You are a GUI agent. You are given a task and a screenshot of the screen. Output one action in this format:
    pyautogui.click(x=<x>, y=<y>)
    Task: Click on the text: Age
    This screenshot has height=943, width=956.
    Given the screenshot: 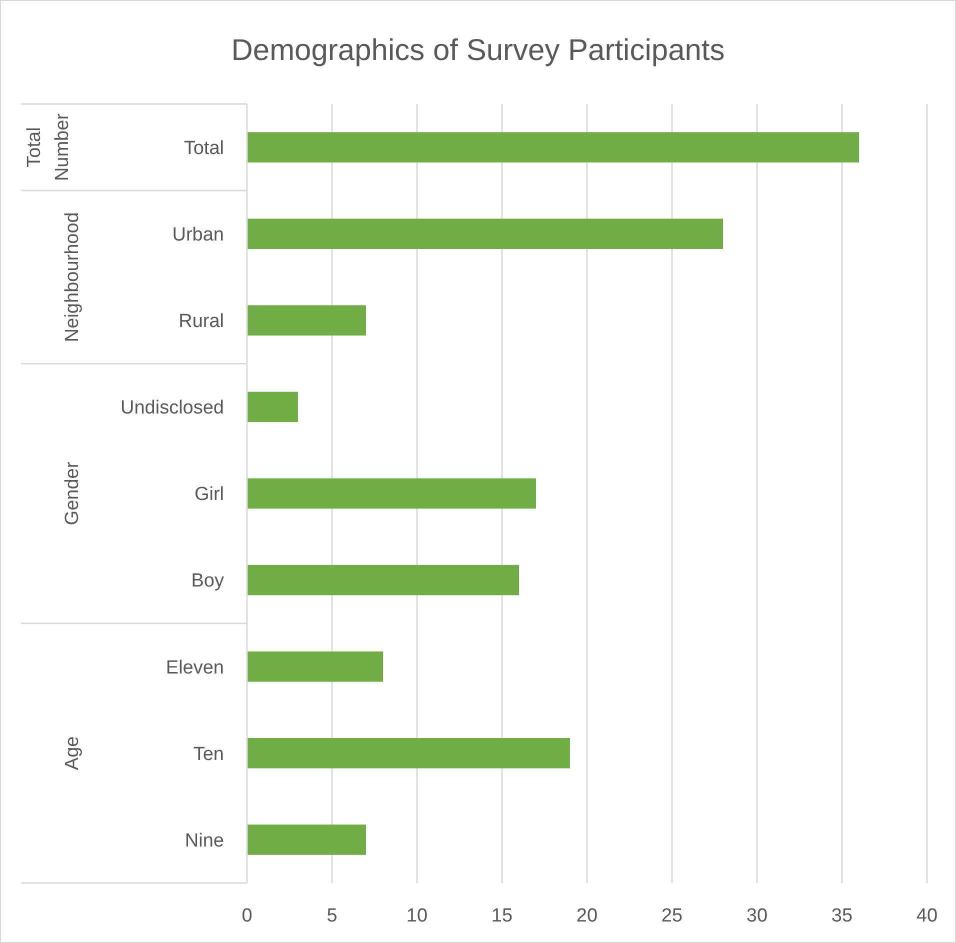 What is the action you would take?
    pyautogui.click(x=72, y=753)
    